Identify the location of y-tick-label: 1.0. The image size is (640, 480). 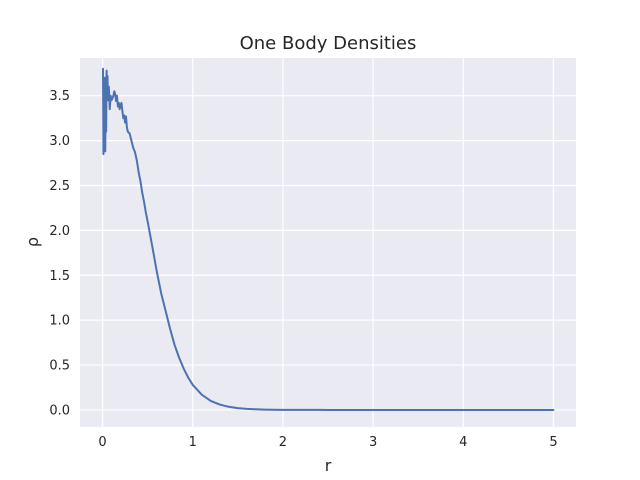
(59, 321).